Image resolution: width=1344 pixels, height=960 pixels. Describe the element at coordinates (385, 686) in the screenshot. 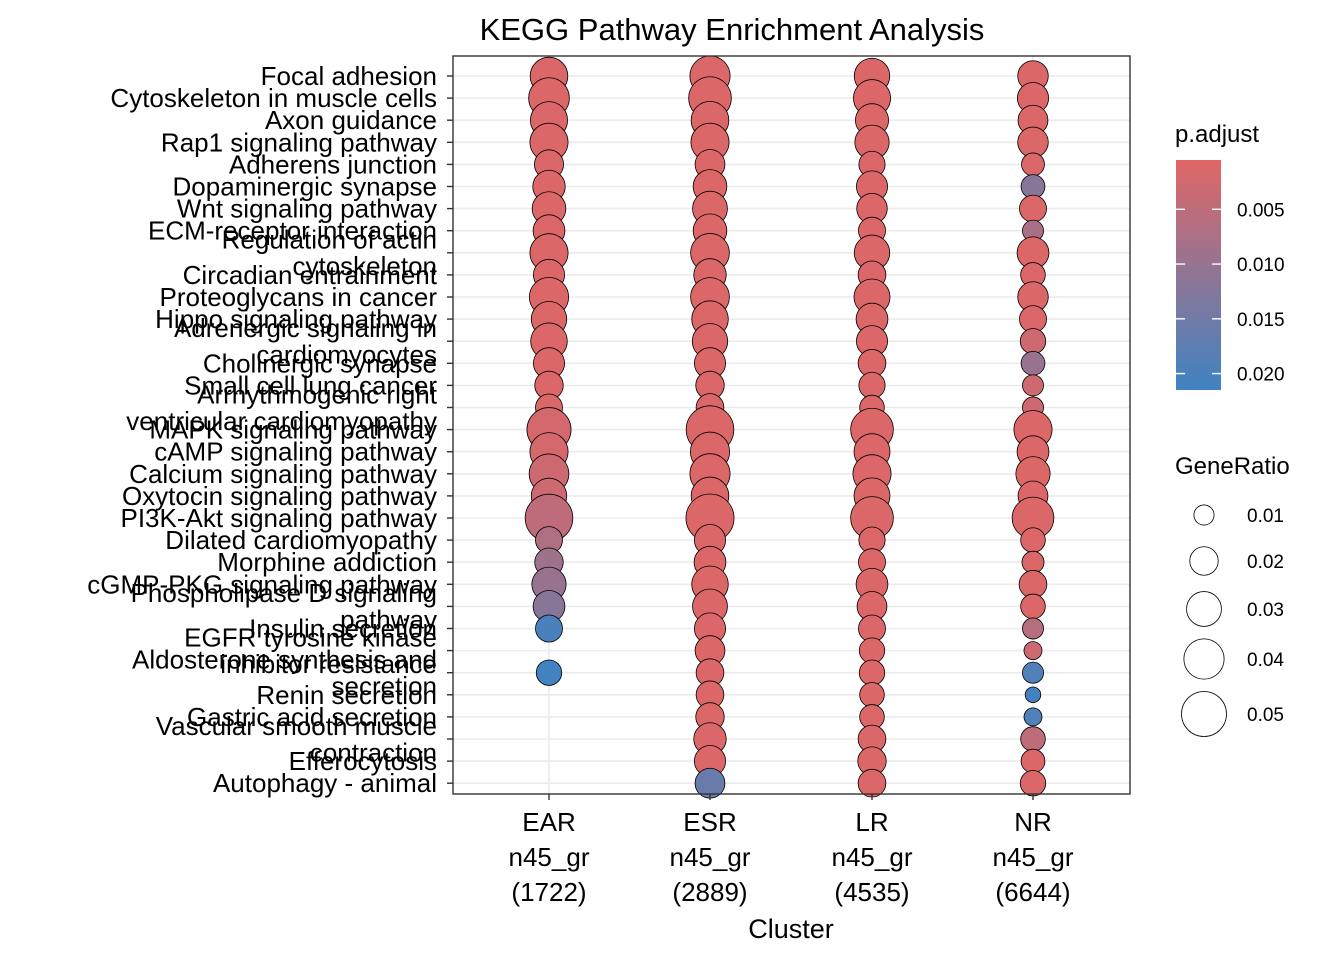

I see `y-tick-label-line: secretion` at that location.